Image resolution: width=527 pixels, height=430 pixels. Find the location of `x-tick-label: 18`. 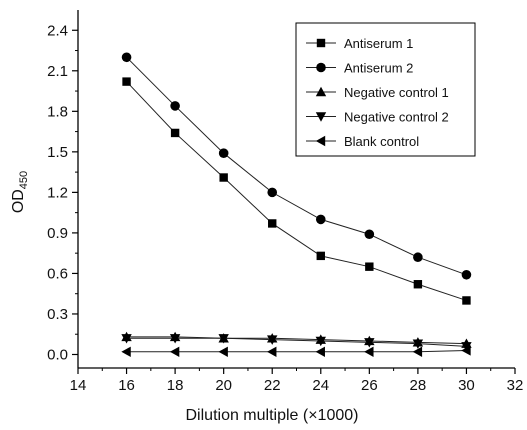

x-tick-label: 18 is located at coordinates (175, 385).